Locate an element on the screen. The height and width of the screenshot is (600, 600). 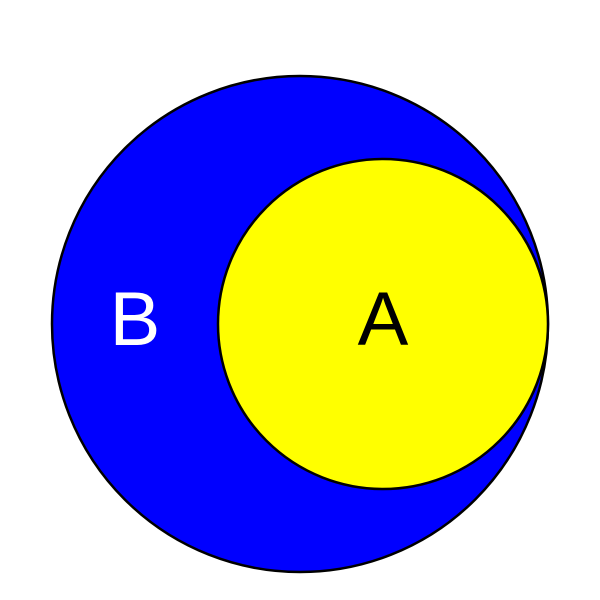
set-a-label: A is located at coordinates (383, 319).